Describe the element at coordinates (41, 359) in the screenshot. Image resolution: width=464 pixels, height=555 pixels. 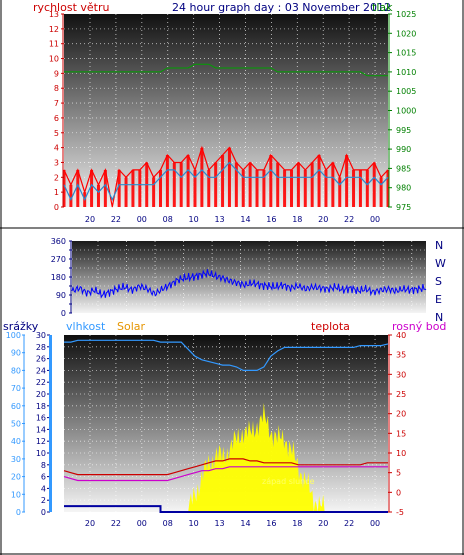
I see `rain-tick-label: 26` at that location.